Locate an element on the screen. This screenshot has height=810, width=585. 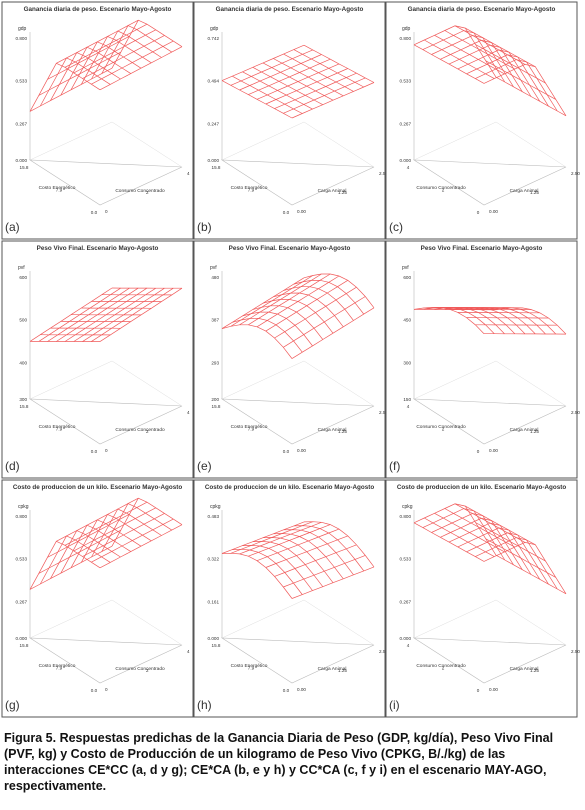
z-tick-label: 500 is located at coordinates (23, 320).